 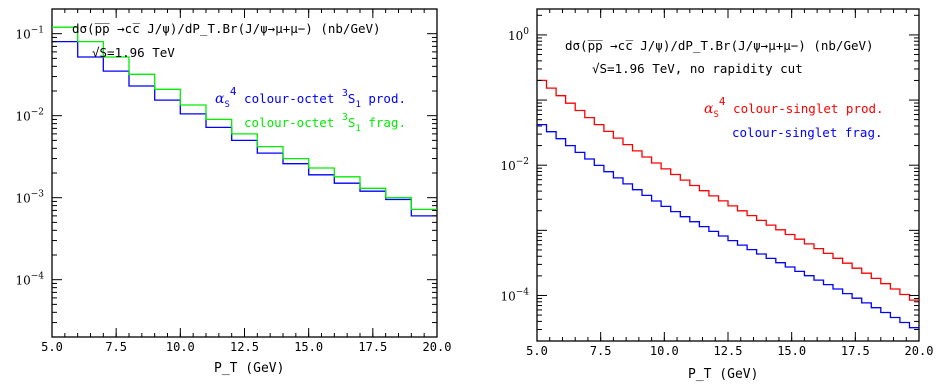 What do you see at coordinates (29, 198) in the screenshot?
I see `y-tick-label: 10⁻³` at bounding box center [29, 198].